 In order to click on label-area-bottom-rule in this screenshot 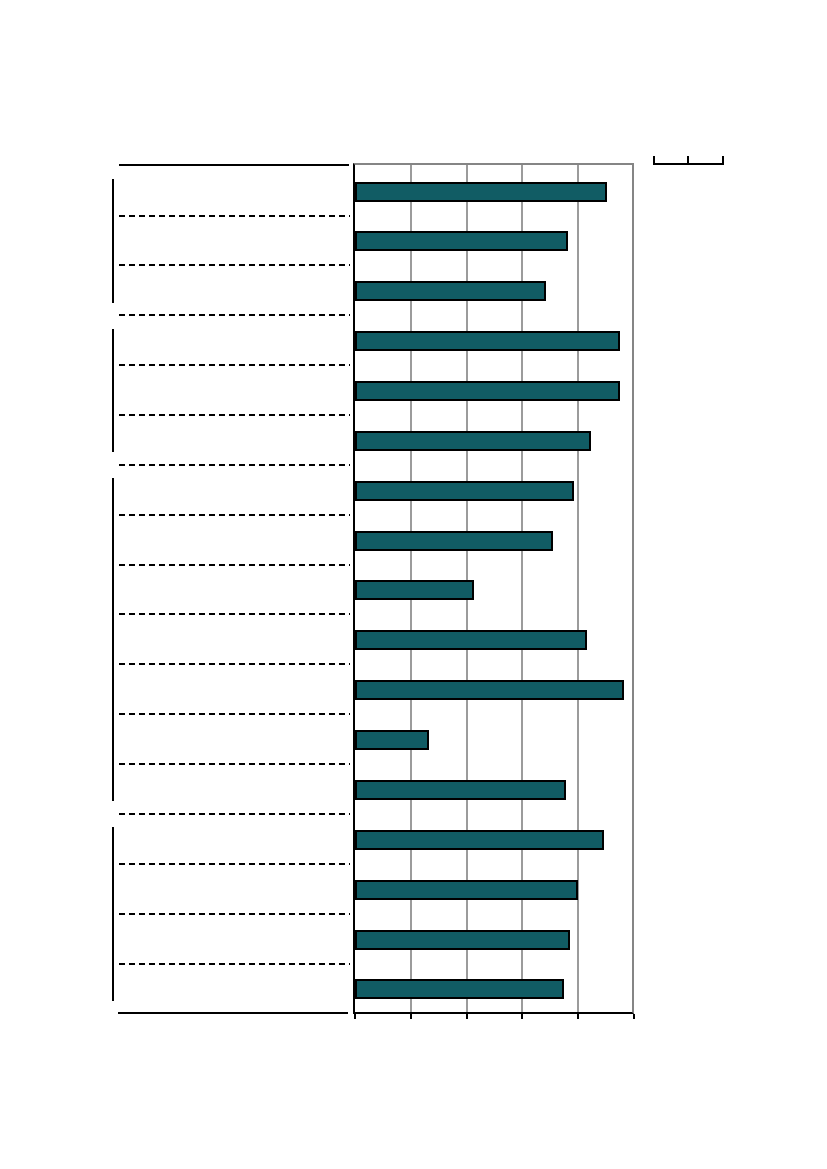, I will do `click(233, 1013)`.